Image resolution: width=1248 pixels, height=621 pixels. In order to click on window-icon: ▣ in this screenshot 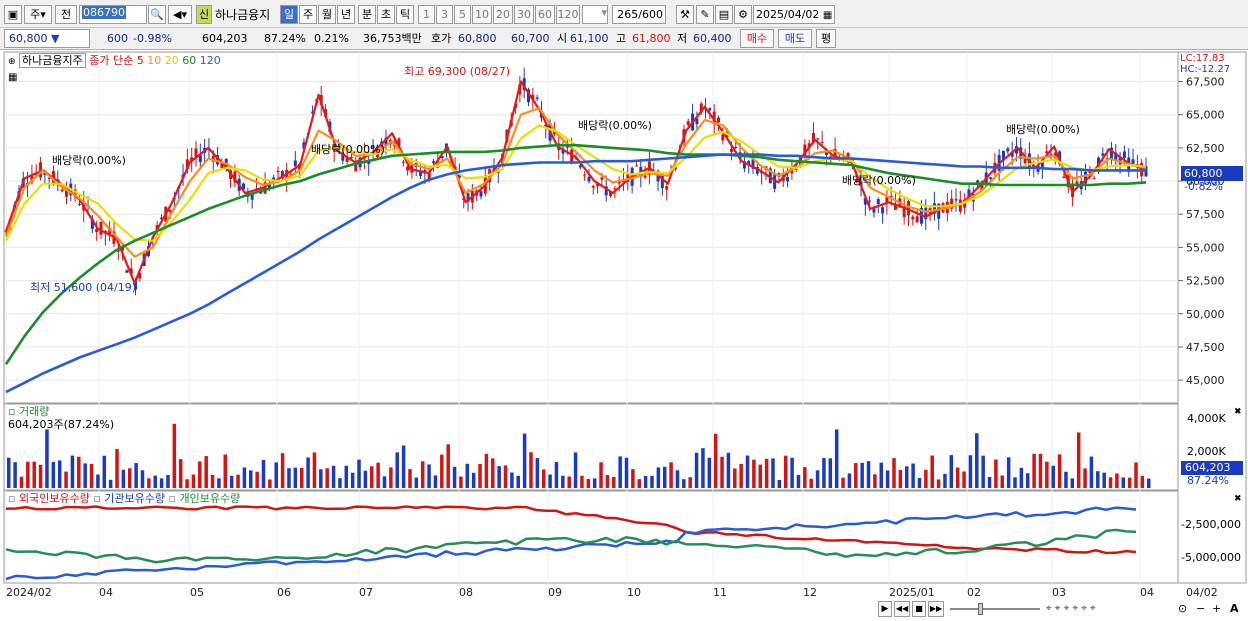, I will do `click(13, 14)`.